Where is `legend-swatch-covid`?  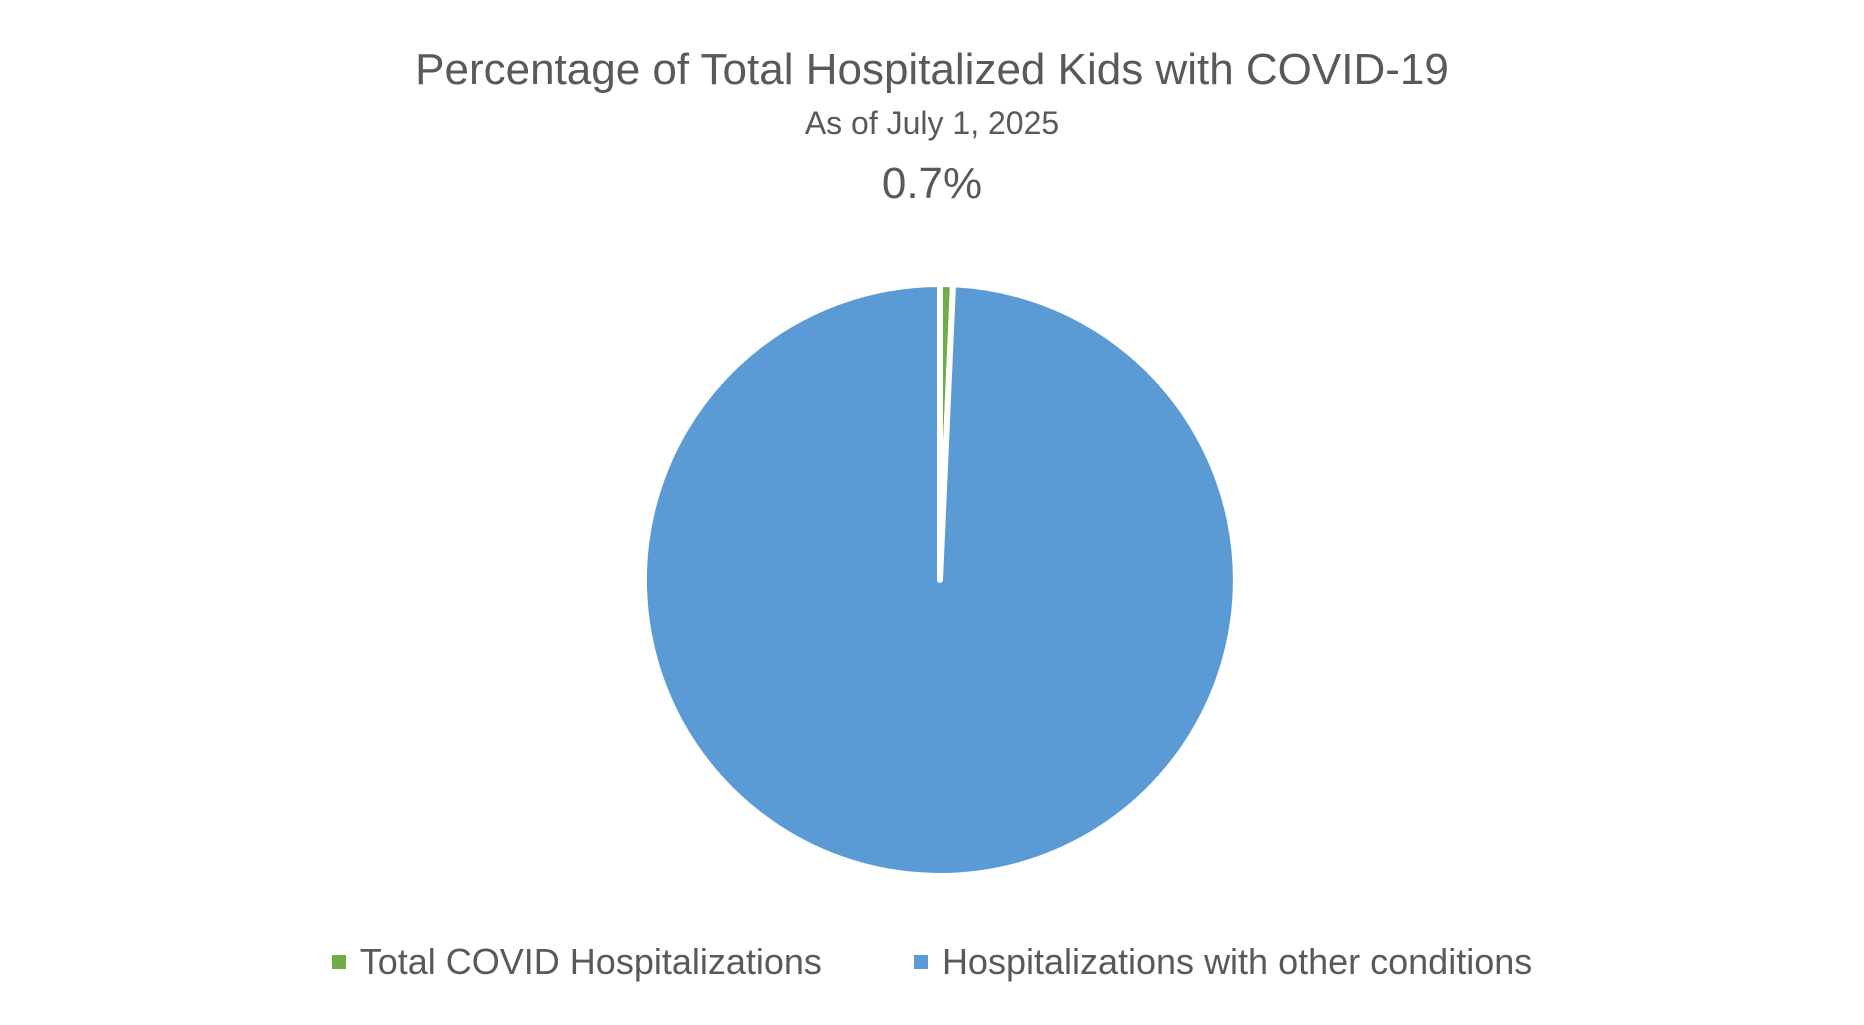 legend-swatch-covid is located at coordinates (338, 962).